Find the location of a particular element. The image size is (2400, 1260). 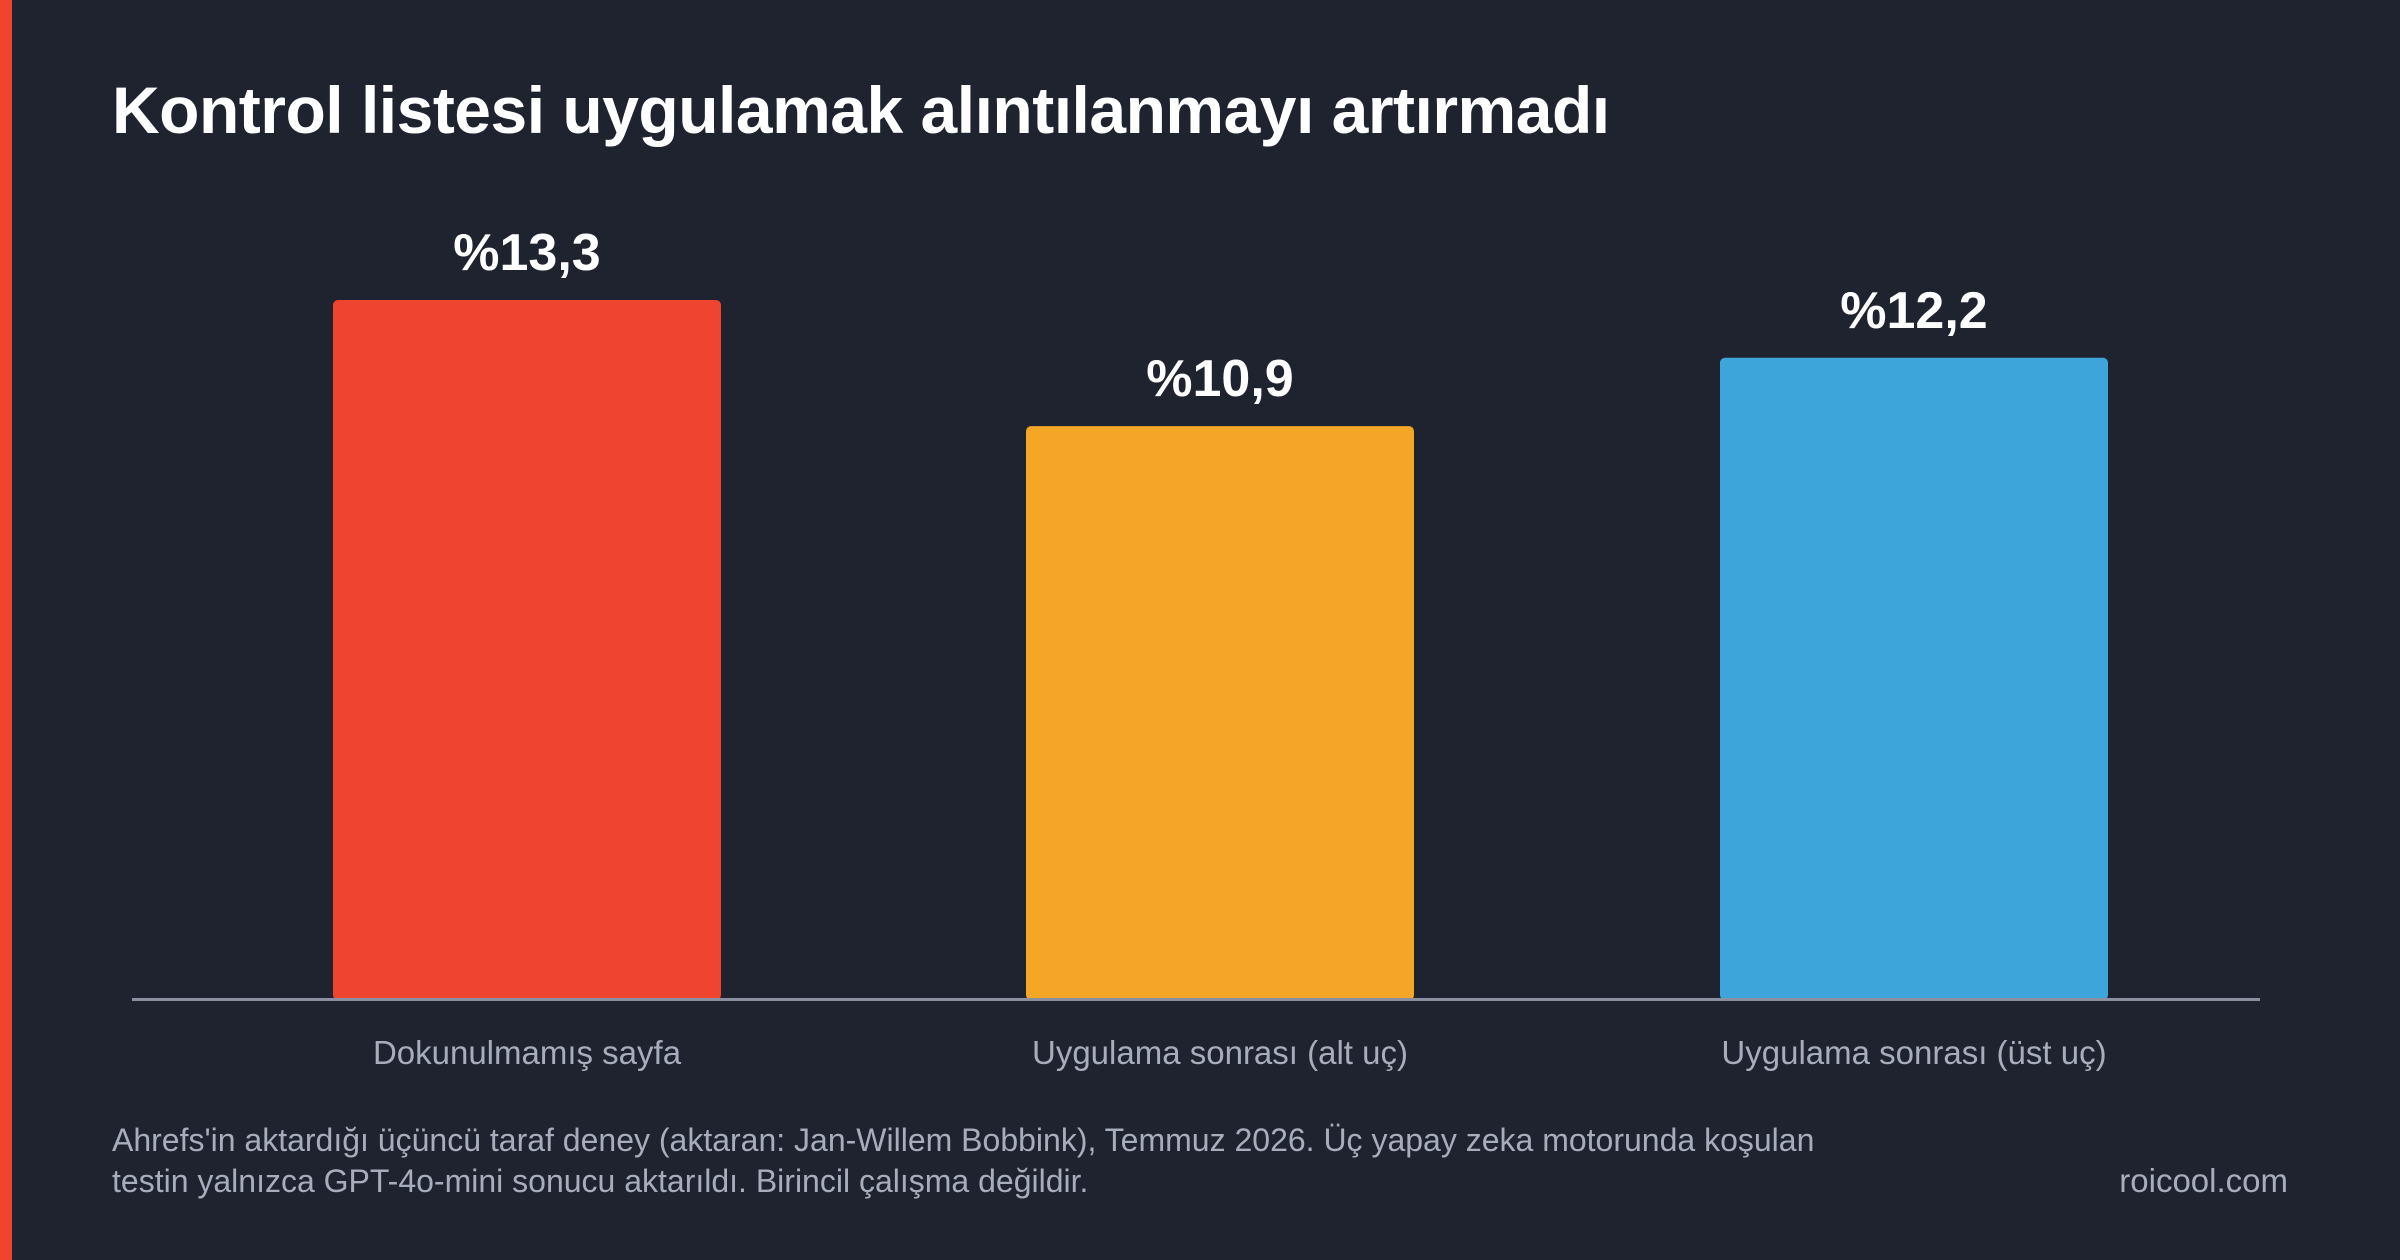

category-tick-label: Uygulama sonrası (üst uç) is located at coordinates (1913, 1052).